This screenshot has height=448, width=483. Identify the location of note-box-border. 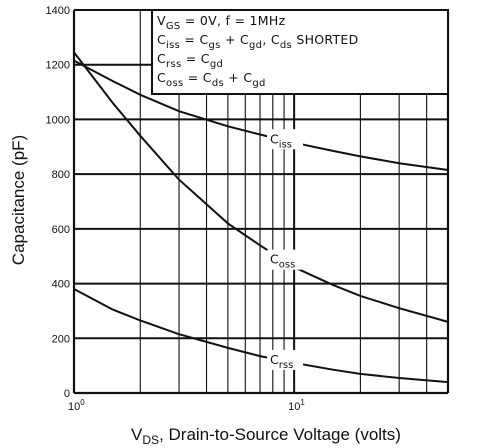
(300, 52).